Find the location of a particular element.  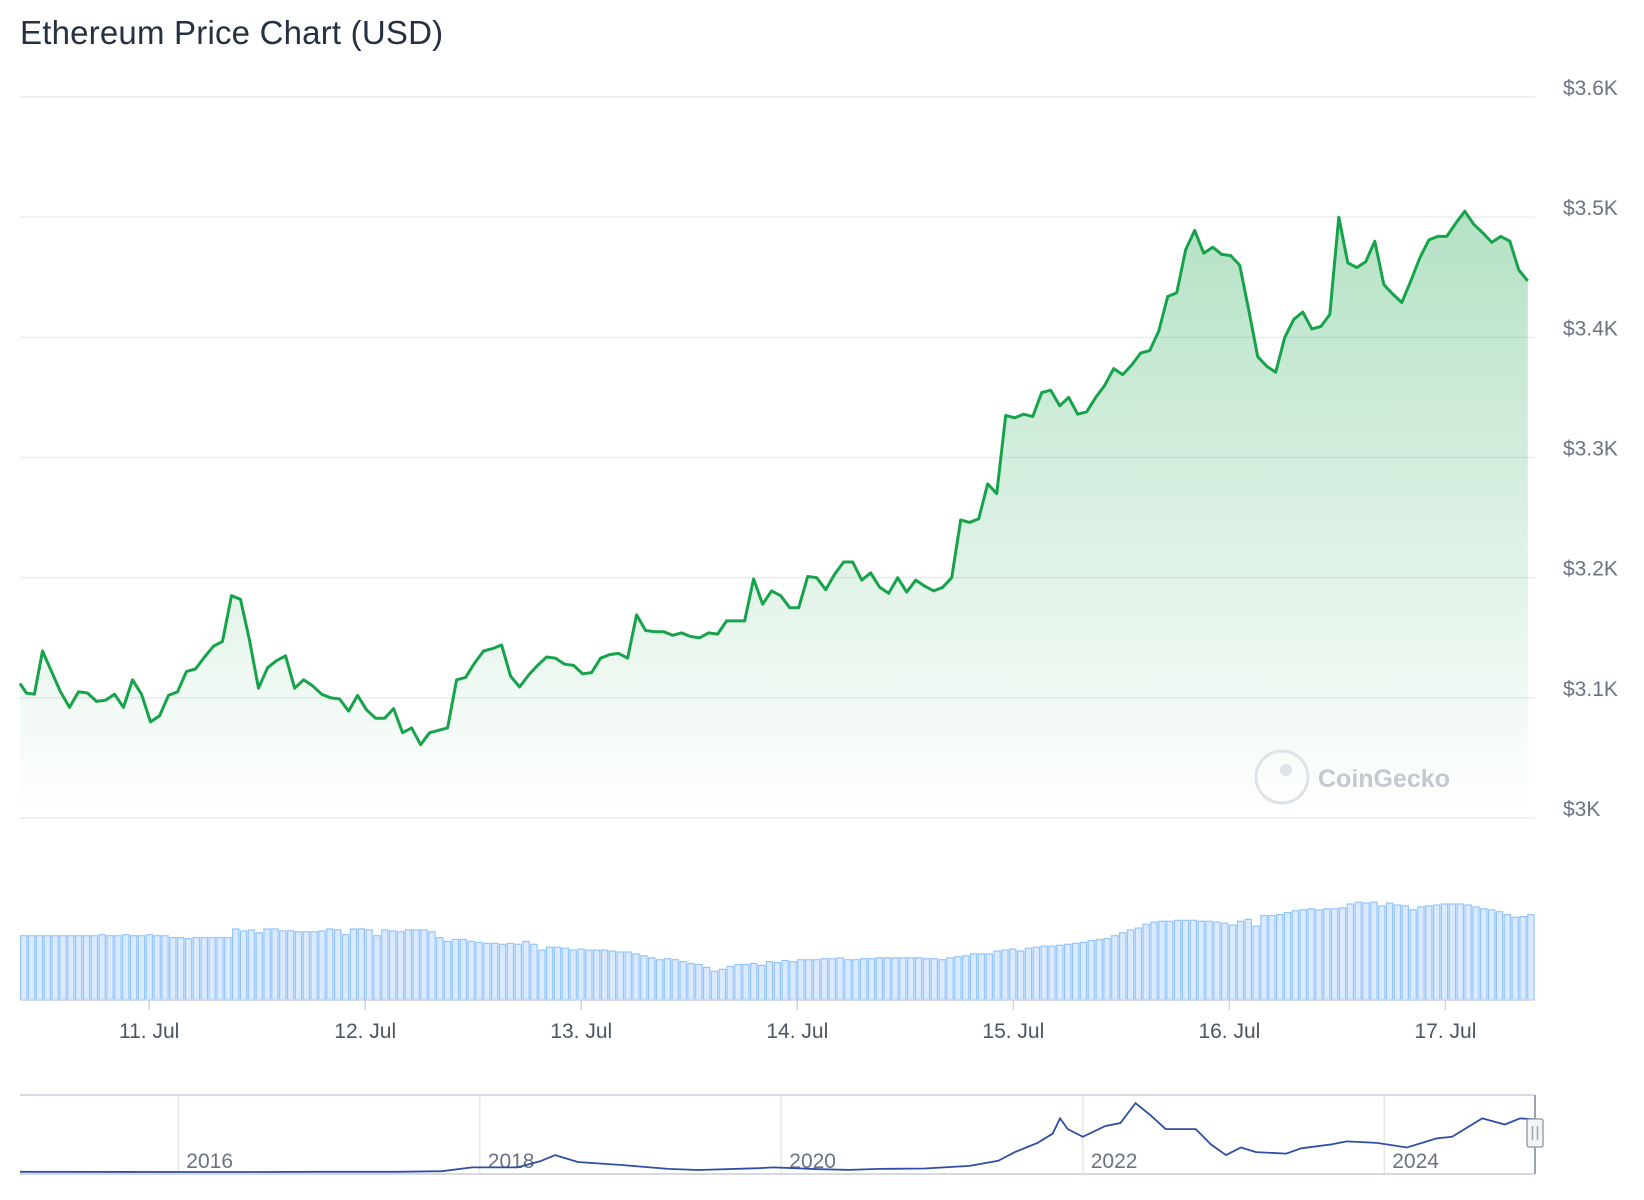

navigator-tick-label: 2022 is located at coordinates (1114, 1161).